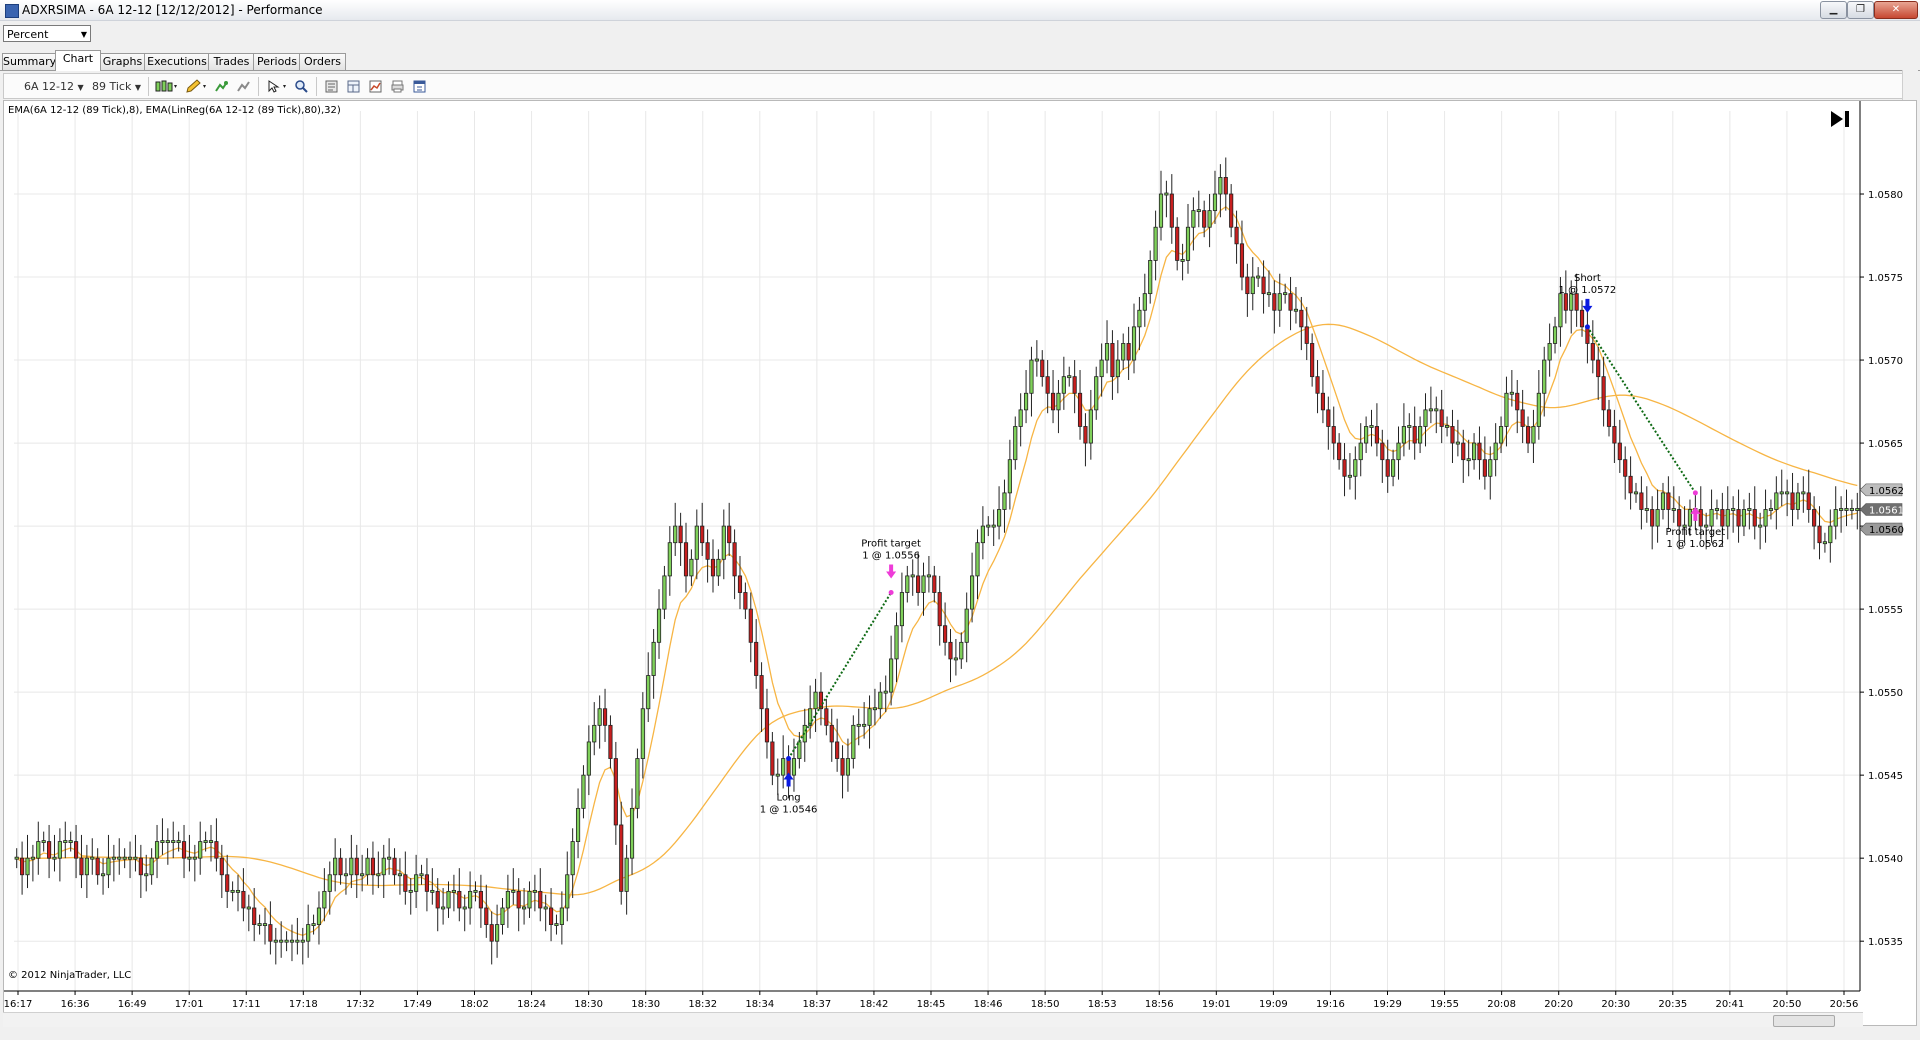 The width and height of the screenshot is (1920, 1040). What do you see at coordinates (29, 61) in the screenshot?
I see `tab-summary: Summary` at bounding box center [29, 61].